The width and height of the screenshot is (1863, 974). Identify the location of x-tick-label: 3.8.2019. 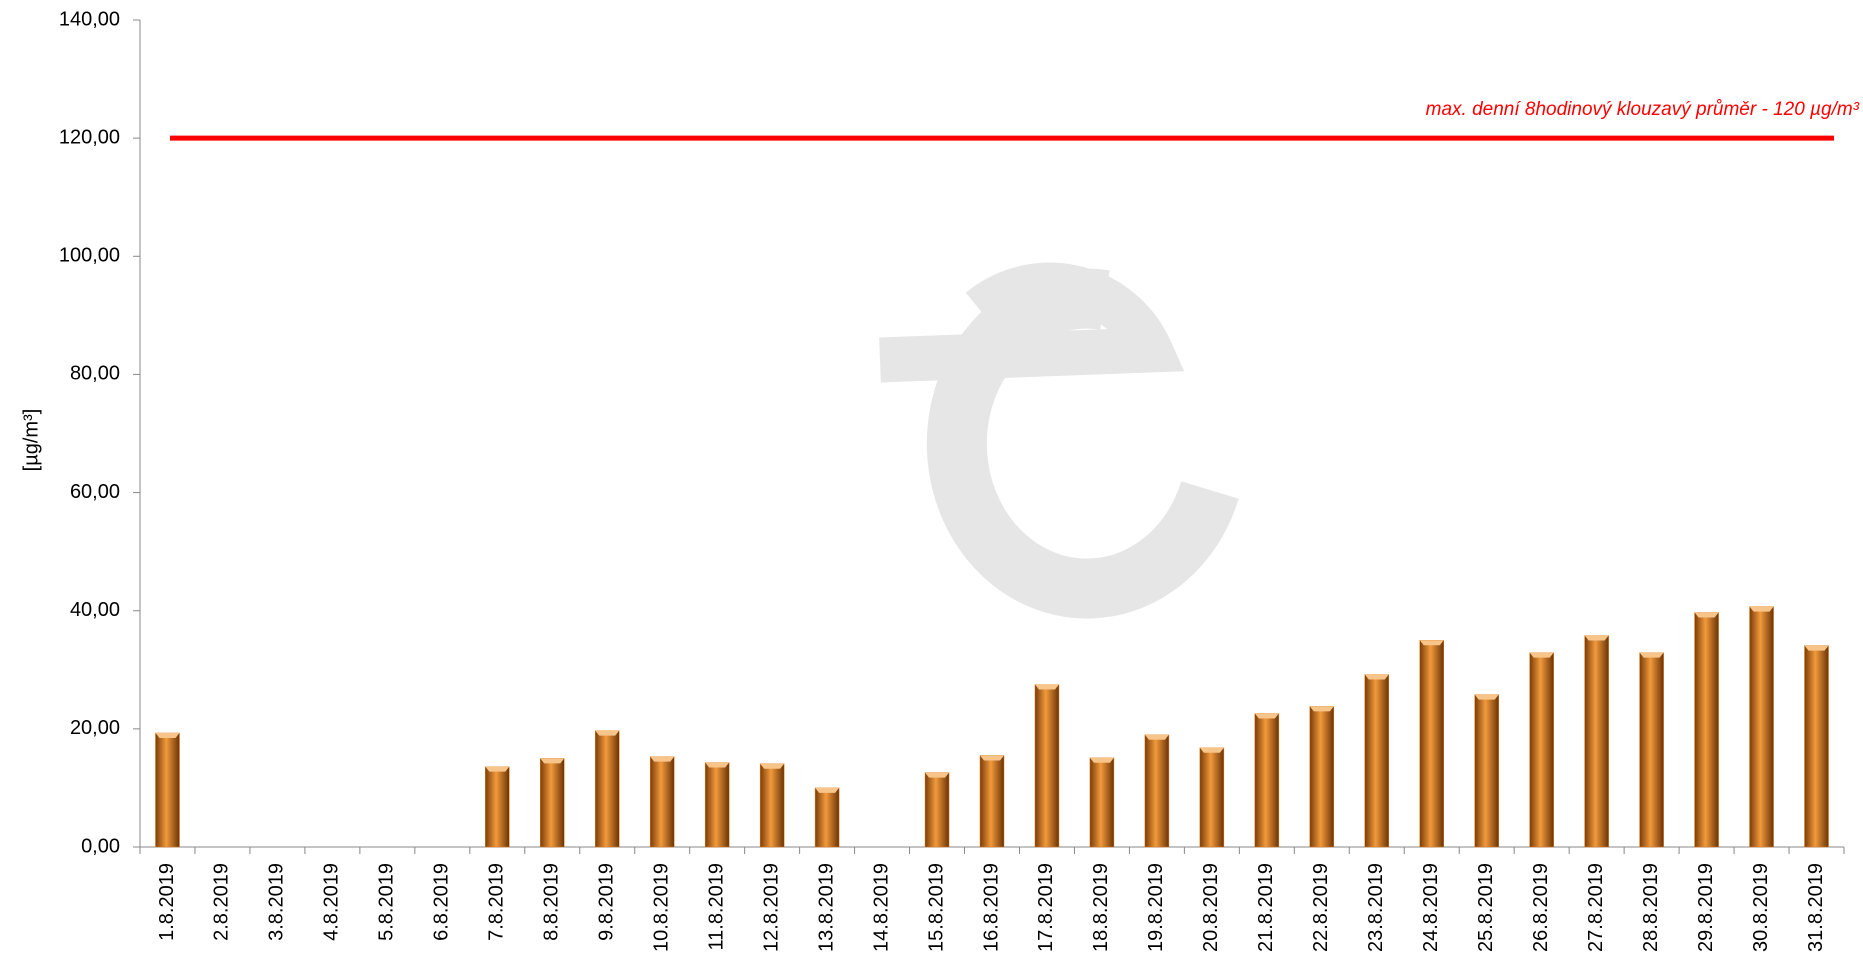
(277, 902).